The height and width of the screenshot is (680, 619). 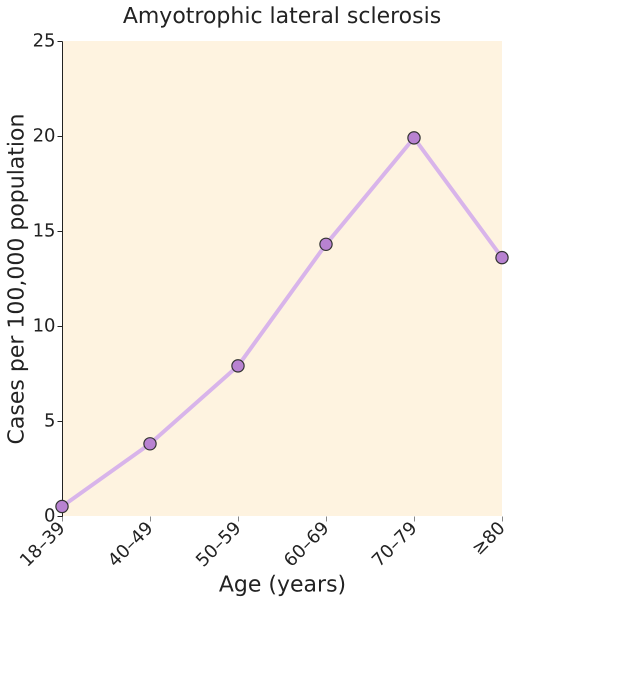 What do you see at coordinates (282, 585) in the screenshot?
I see `x-axis-title: Age (years)` at bounding box center [282, 585].